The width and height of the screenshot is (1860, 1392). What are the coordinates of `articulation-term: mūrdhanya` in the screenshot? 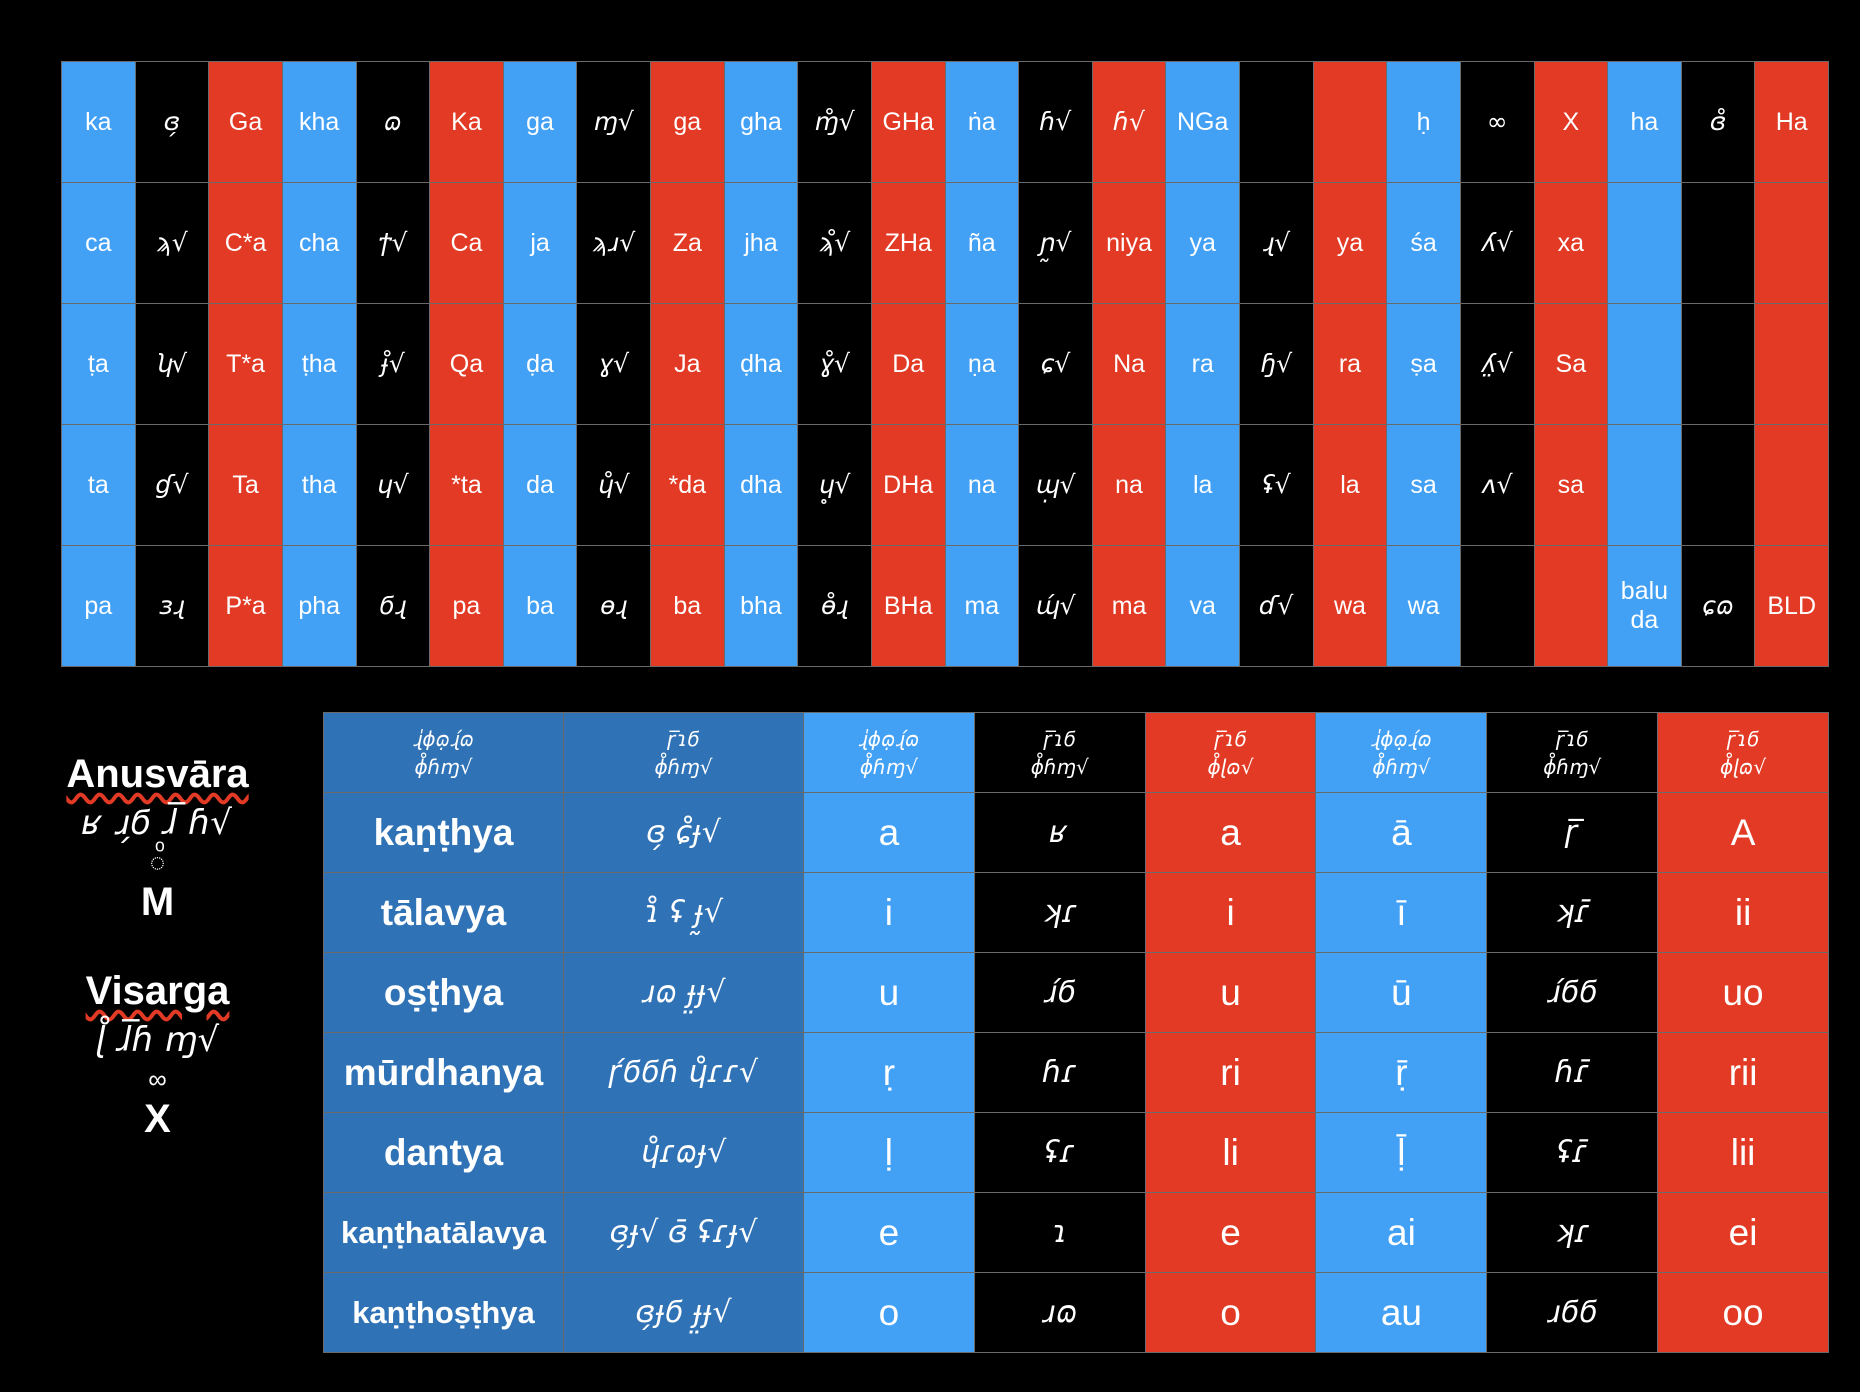 It's located at (444, 1073).